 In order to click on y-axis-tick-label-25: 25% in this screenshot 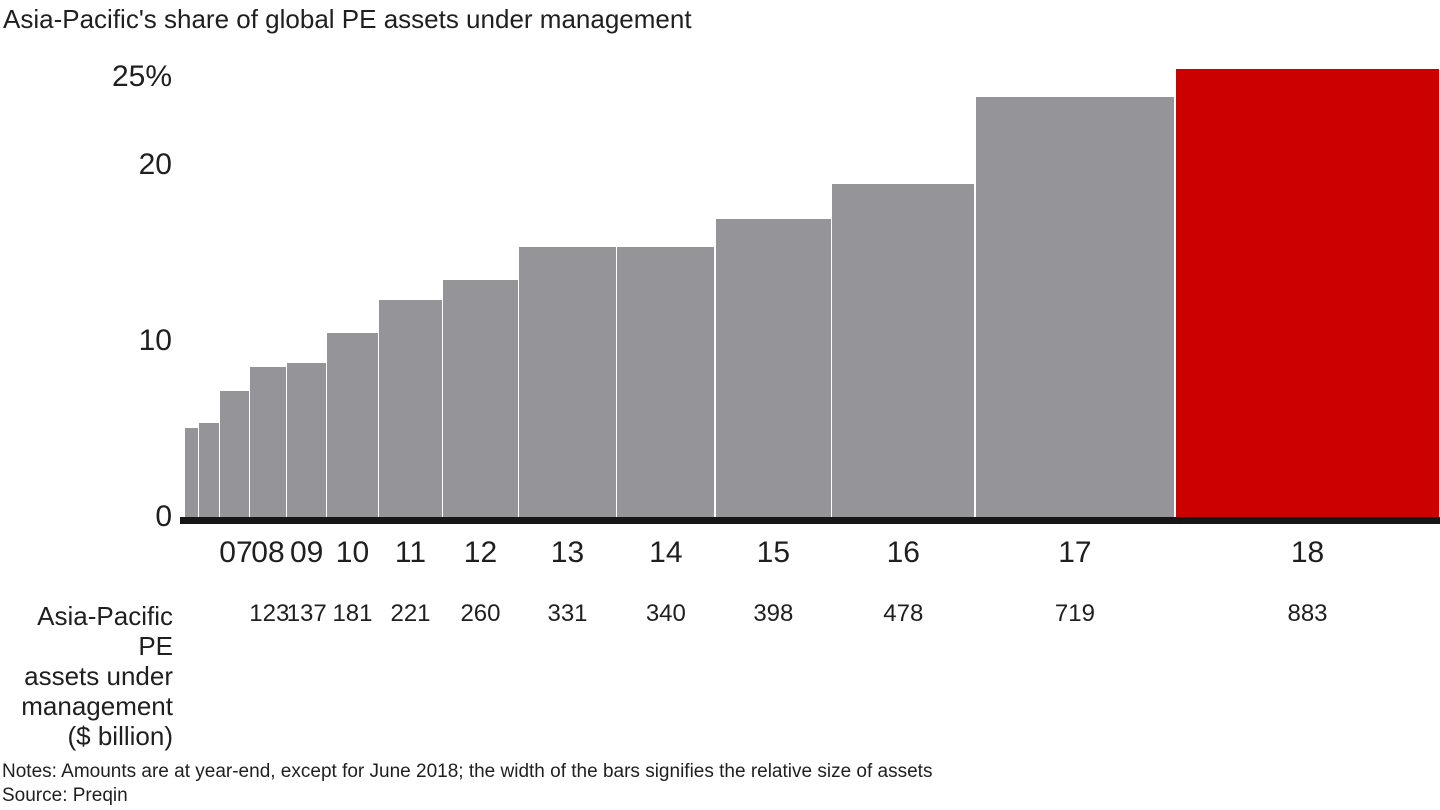, I will do `click(141, 76)`.